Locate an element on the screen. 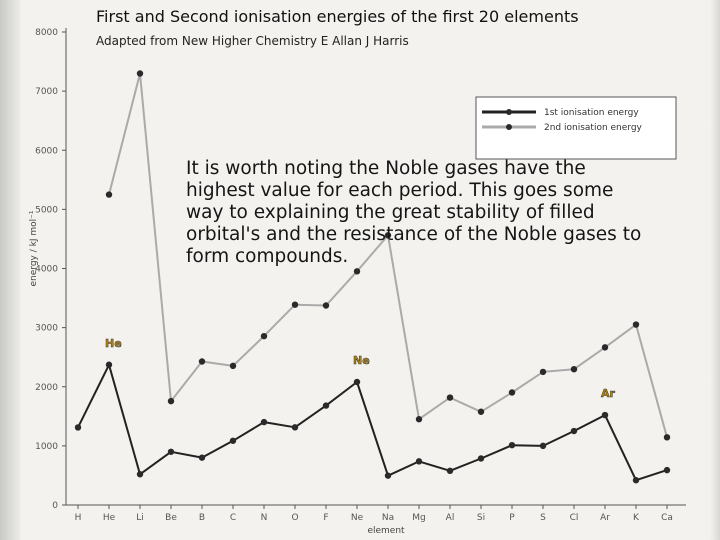  x-tick-label: N is located at coordinates (264, 518).